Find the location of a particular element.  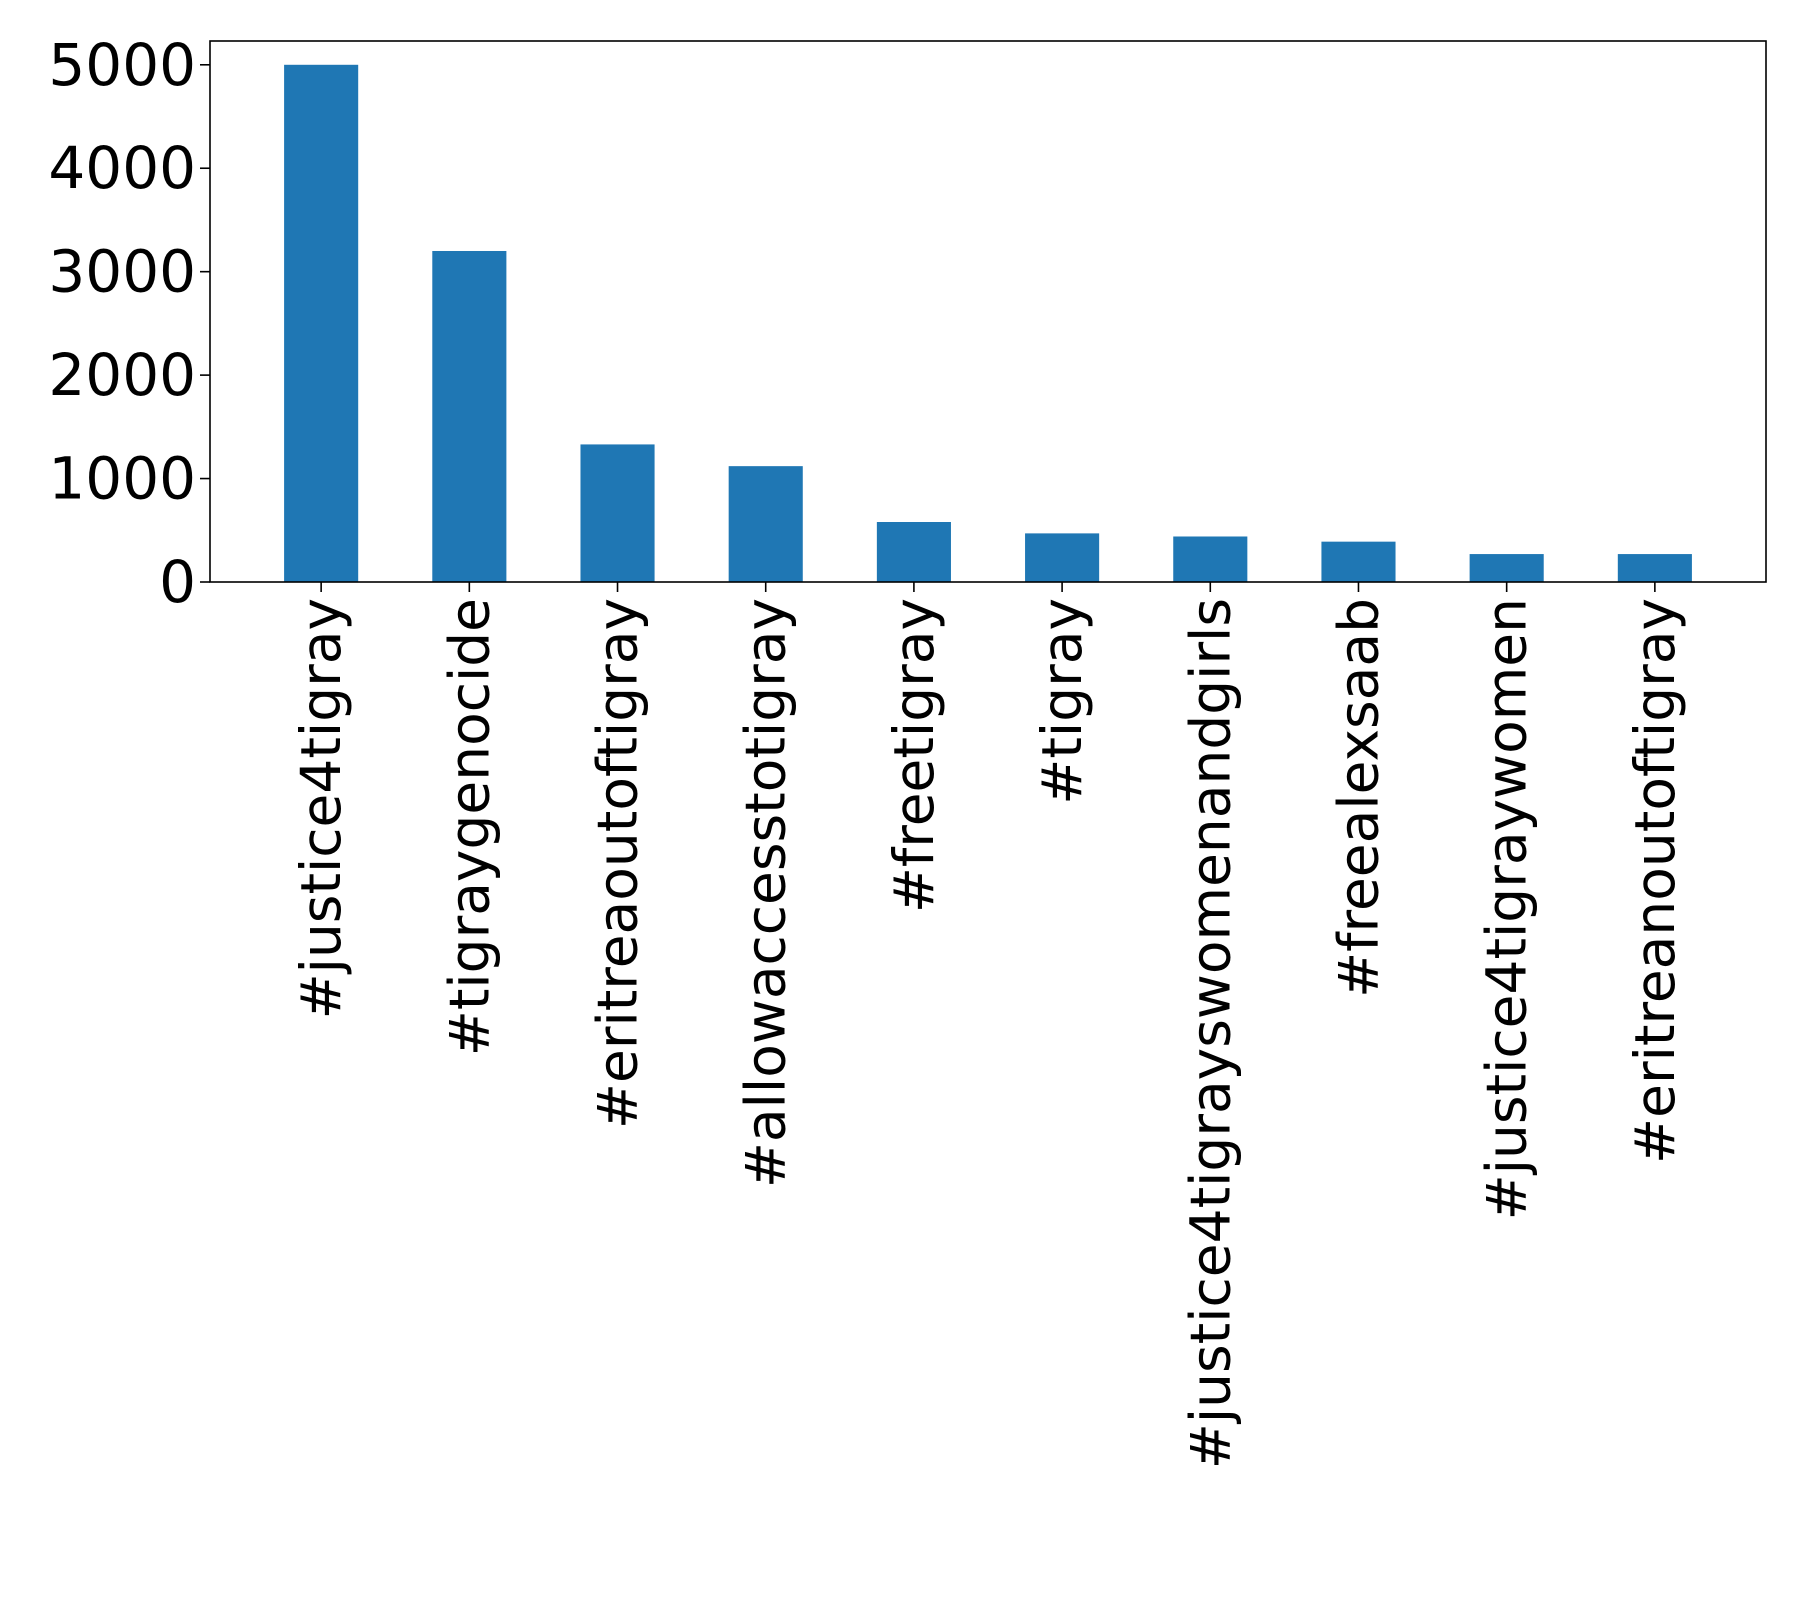

x-tick-label: #justice4tigrayswomenandgirls is located at coordinates (1210, 1033).